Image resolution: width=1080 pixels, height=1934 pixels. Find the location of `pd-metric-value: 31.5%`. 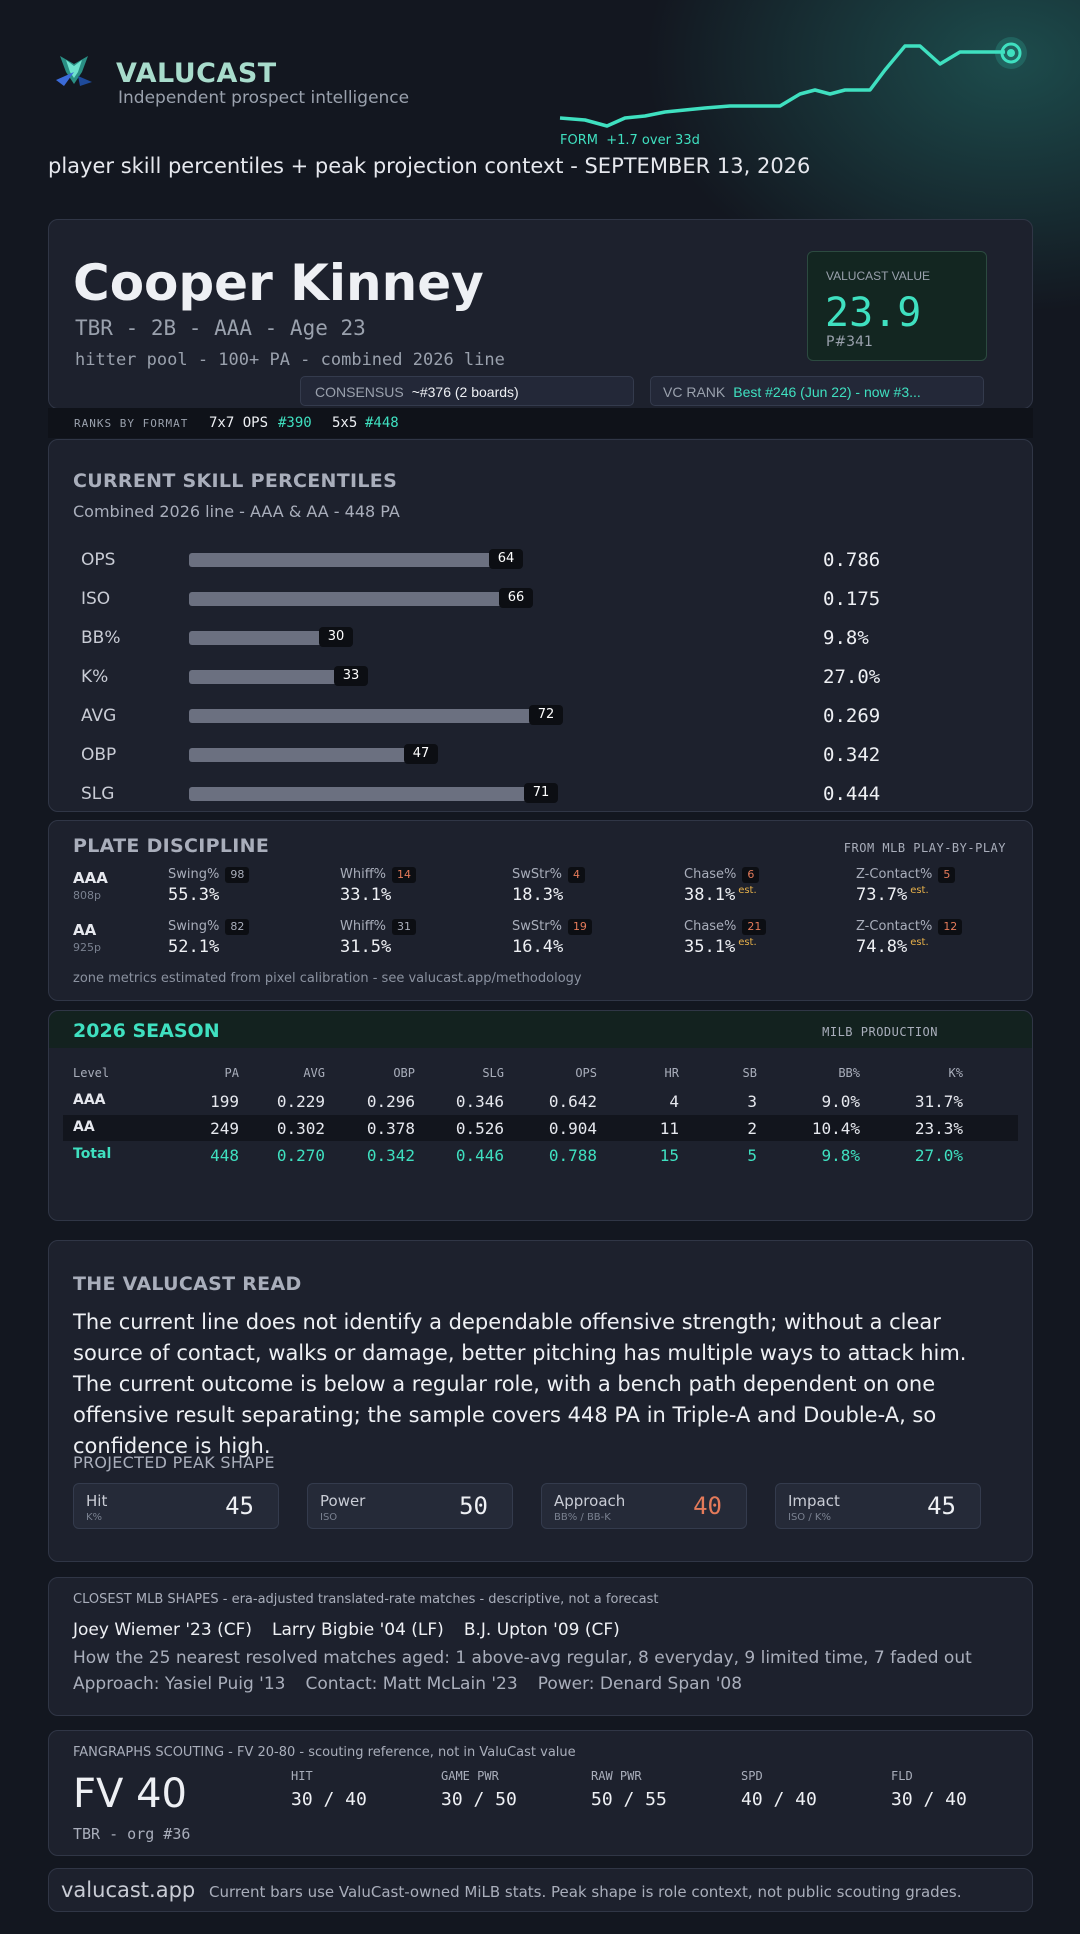

pd-metric-value: 31.5% is located at coordinates (366, 947).